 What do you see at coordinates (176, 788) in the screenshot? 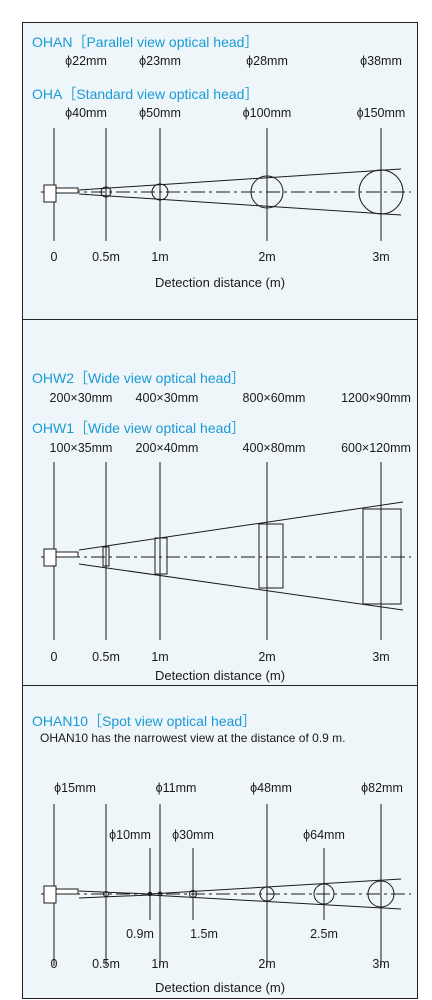
I see `upper-size-1: ϕ11mm` at bounding box center [176, 788].